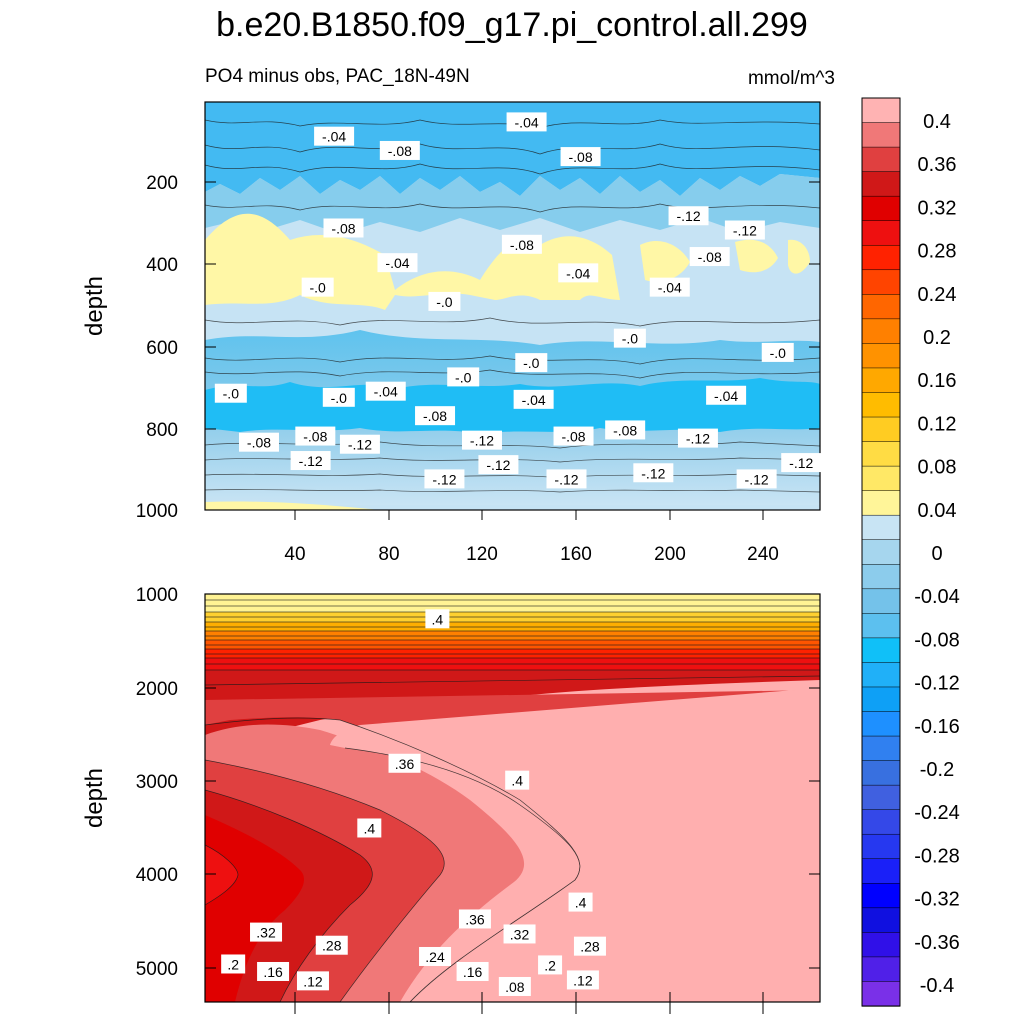  I want to click on colorbar-label: -0.36, so click(937, 943).